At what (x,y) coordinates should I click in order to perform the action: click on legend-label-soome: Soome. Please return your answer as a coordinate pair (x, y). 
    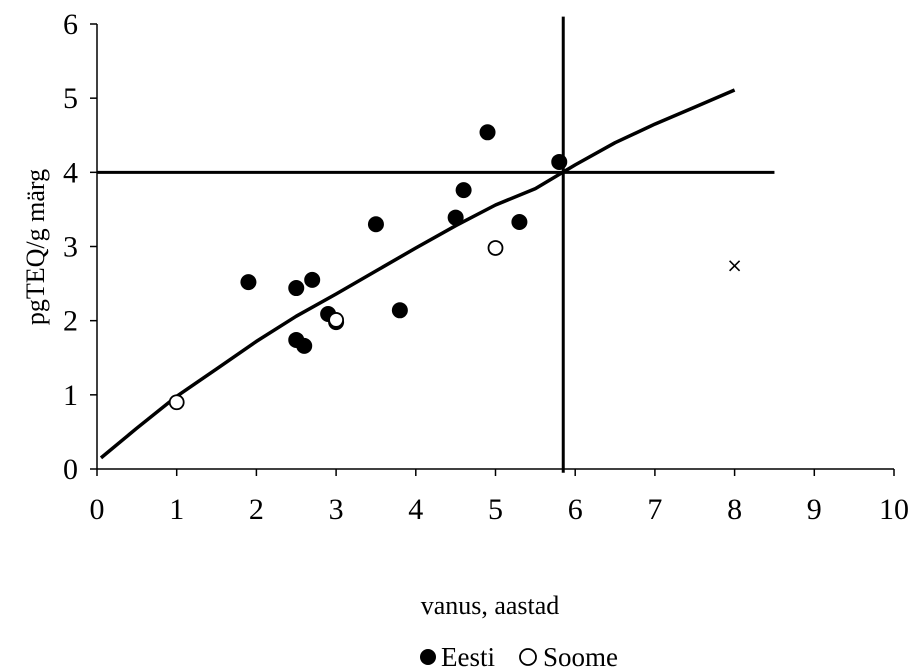
    Looking at the image, I should click on (580, 655).